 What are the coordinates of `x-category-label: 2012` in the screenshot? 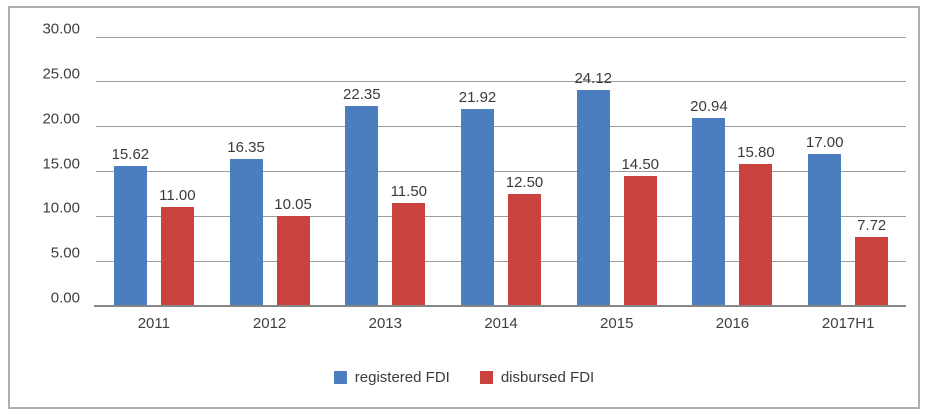 It's located at (269, 323).